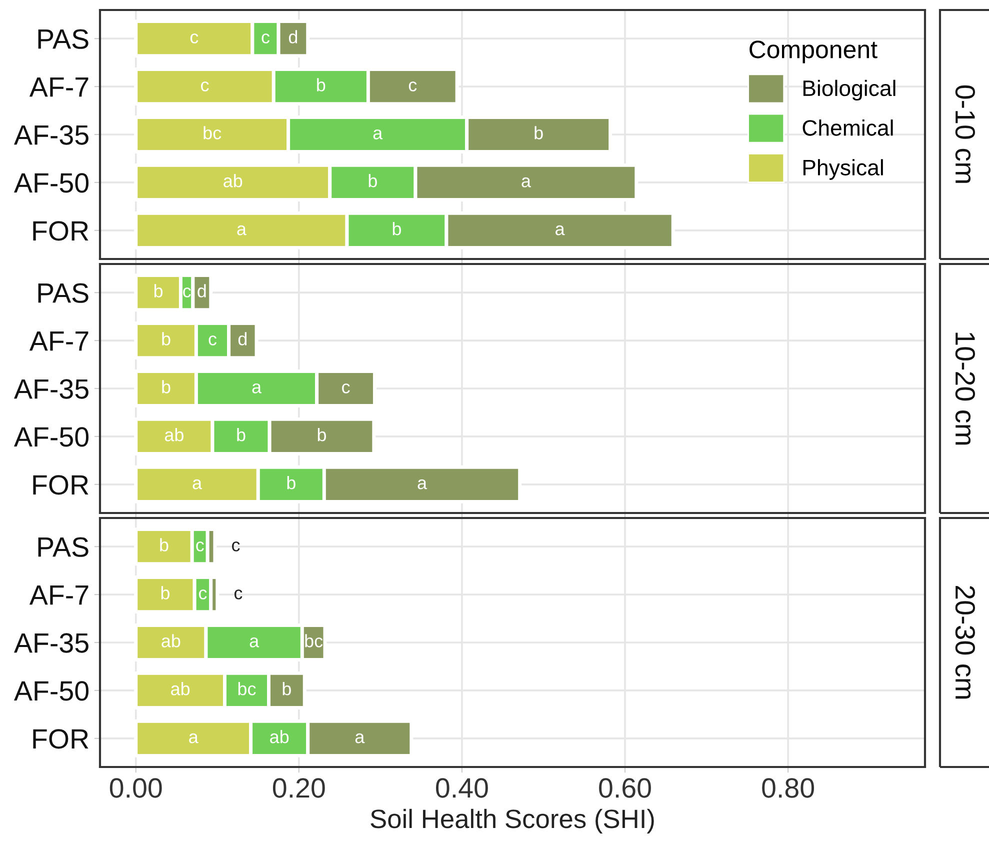 Image resolution: width=989 pixels, height=865 pixels. Describe the element at coordinates (814, 52) in the screenshot. I see `legend-title: Component` at that location.